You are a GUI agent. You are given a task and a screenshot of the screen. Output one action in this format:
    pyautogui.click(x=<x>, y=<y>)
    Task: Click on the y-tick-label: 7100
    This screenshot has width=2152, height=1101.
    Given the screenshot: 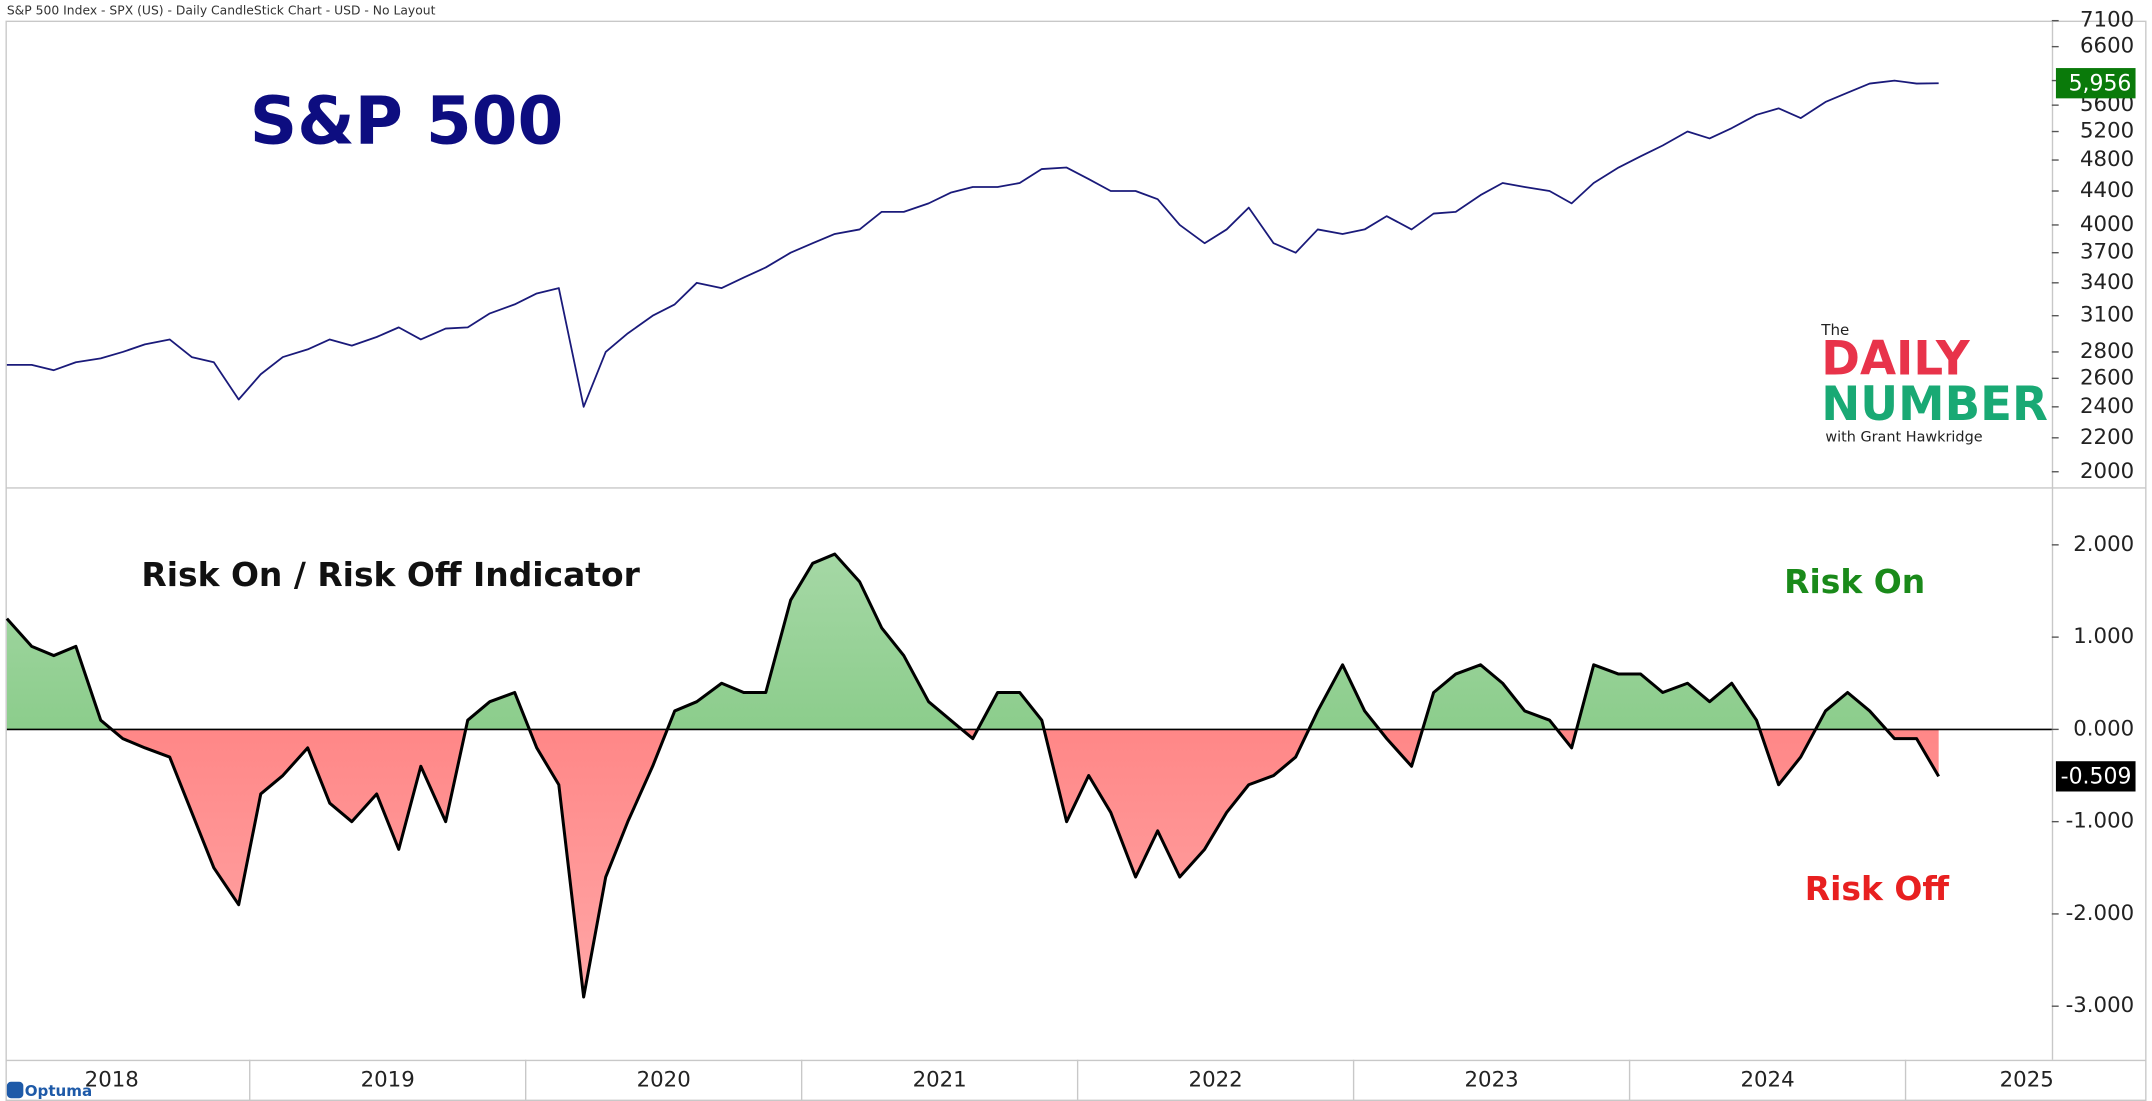 What is the action you would take?
    pyautogui.click(x=2107, y=20)
    